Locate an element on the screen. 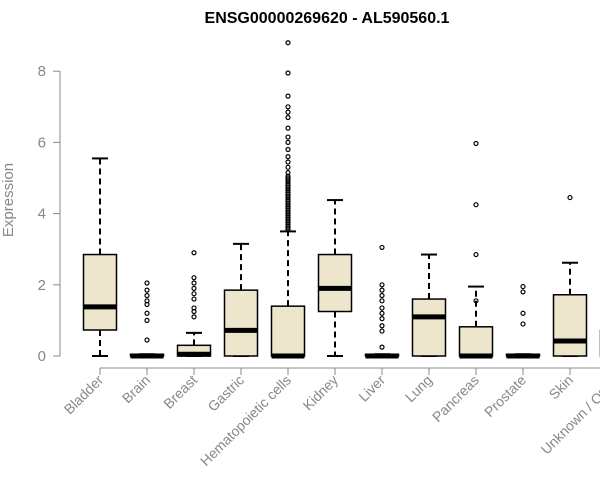 The width and height of the screenshot is (600, 500). box-prostate is located at coordinates (523, 321).